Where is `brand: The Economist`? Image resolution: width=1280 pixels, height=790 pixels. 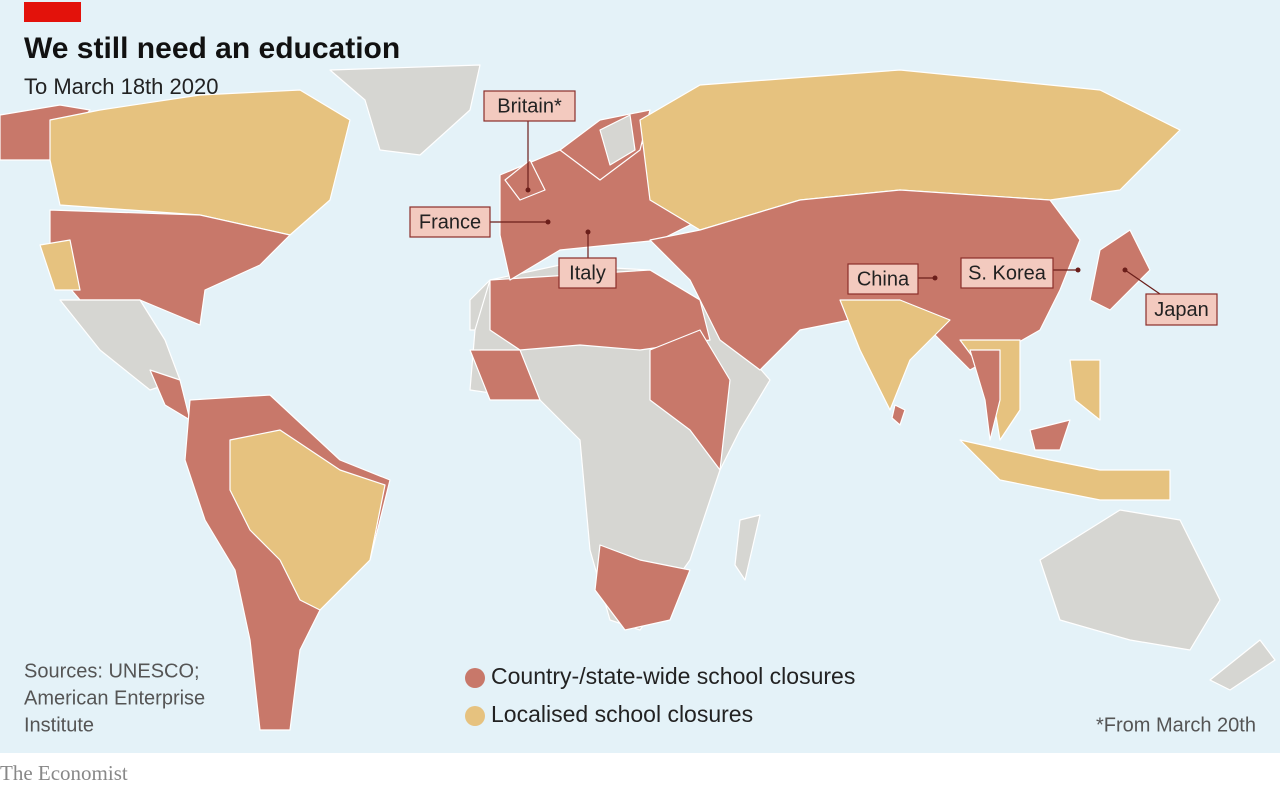
brand: The Economist is located at coordinates (64, 773).